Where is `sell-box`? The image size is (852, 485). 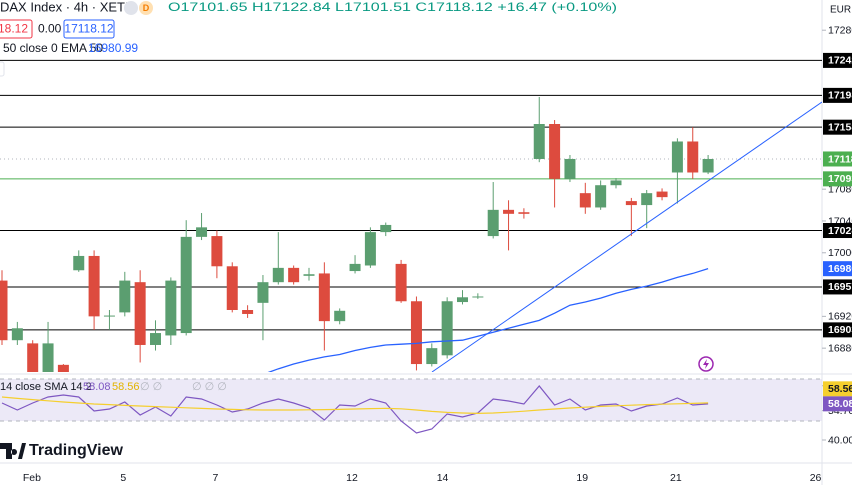 sell-box is located at coordinates (16, 29).